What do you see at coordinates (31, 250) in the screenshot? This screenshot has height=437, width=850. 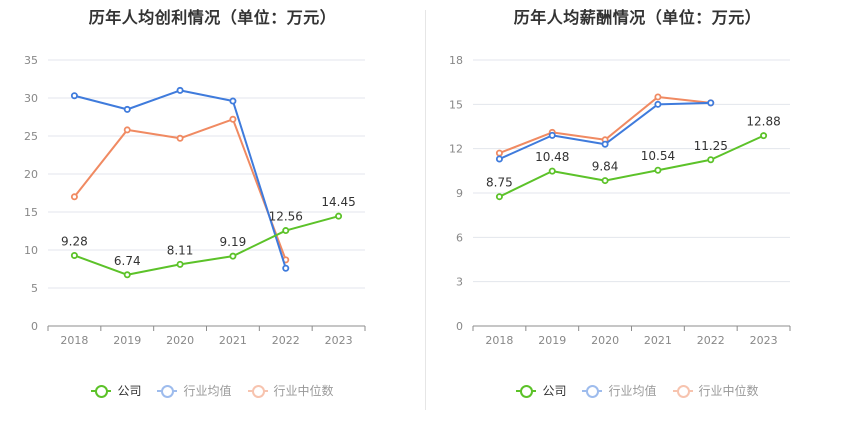 I see `y-tick-label: 10` at bounding box center [31, 250].